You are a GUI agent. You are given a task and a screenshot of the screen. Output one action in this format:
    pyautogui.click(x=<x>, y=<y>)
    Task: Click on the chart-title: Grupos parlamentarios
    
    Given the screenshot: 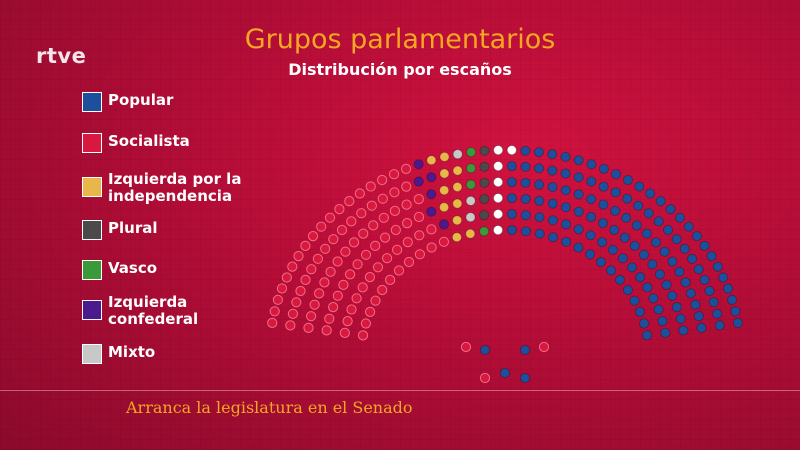 What is the action you would take?
    pyautogui.click(x=400, y=39)
    